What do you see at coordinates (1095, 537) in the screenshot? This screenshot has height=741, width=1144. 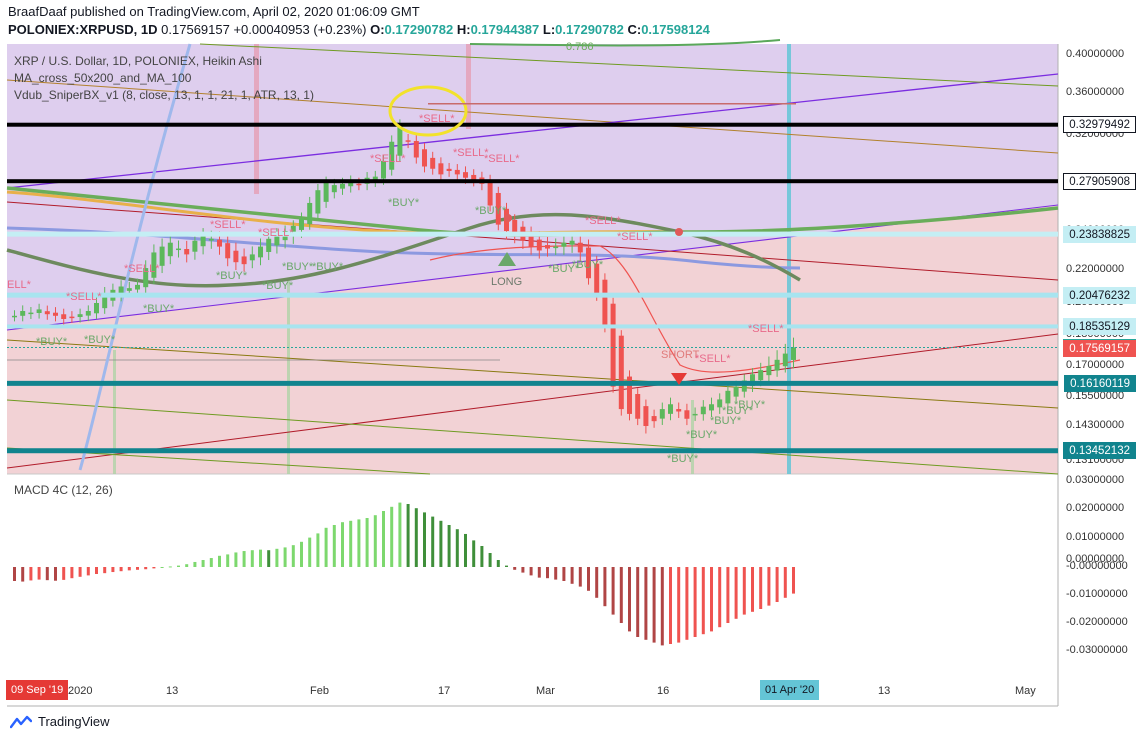 I see `macd-tick: 0.01000000` at bounding box center [1095, 537].